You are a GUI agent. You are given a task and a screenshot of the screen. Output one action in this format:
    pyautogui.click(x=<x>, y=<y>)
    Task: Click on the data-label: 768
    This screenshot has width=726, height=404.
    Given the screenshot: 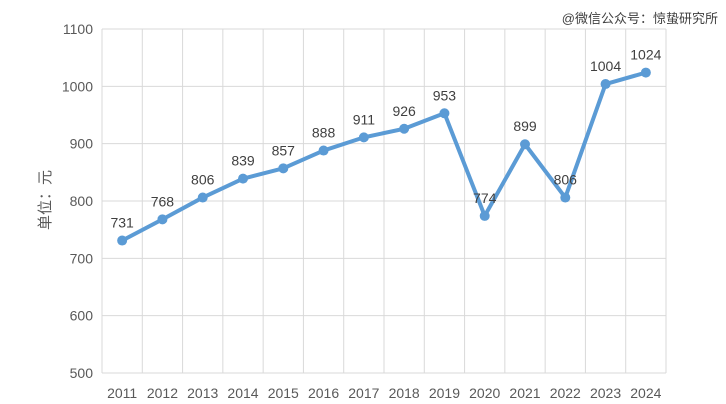 What is the action you would take?
    pyautogui.click(x=163, y=201)
    